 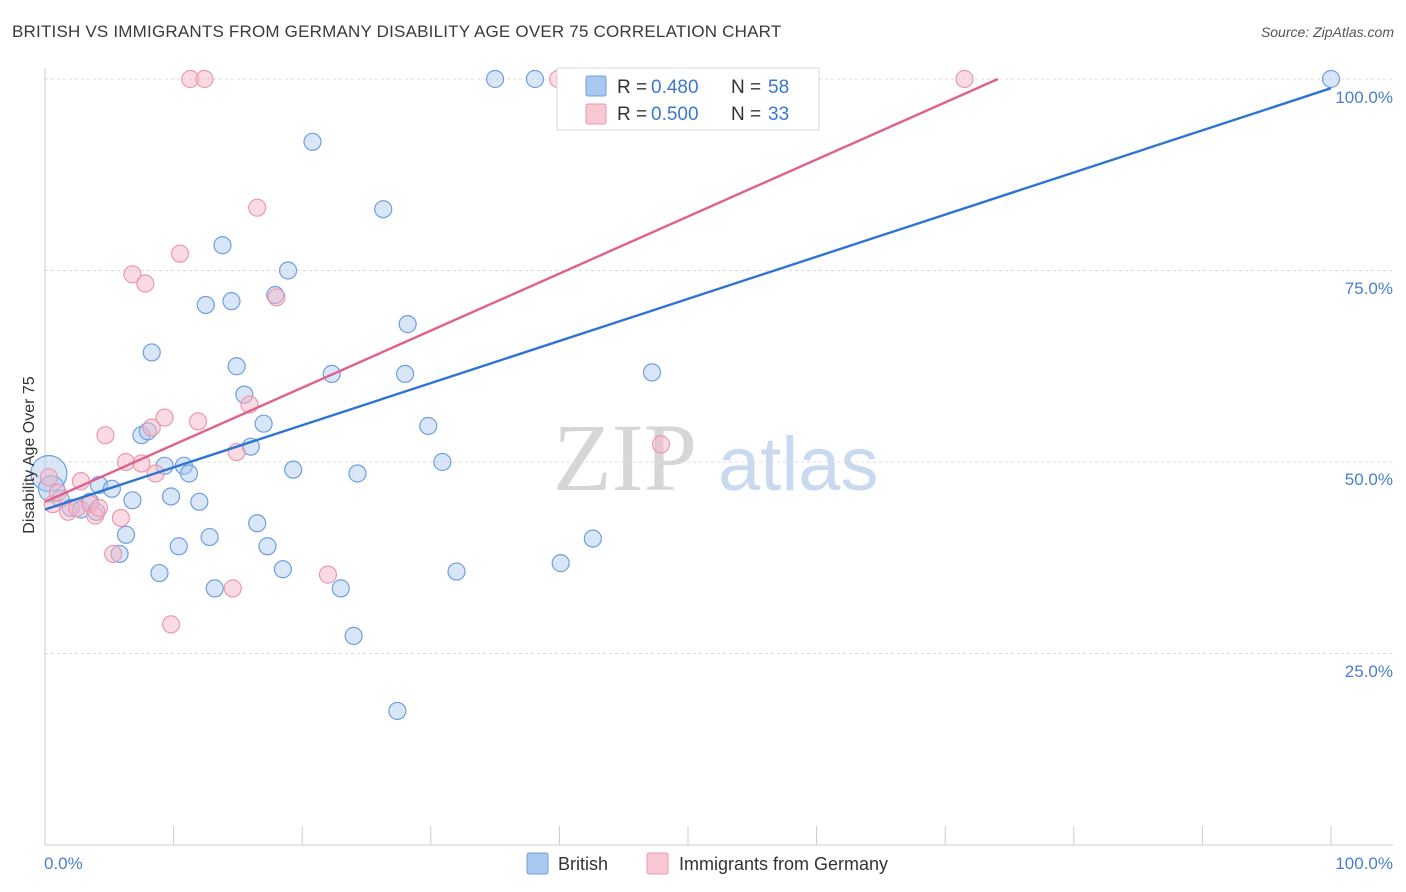 What do you see at coordinates (632, 87) in the screenshot?
I see `legend-british-r-label: R =` at bounding box center [632, 87].